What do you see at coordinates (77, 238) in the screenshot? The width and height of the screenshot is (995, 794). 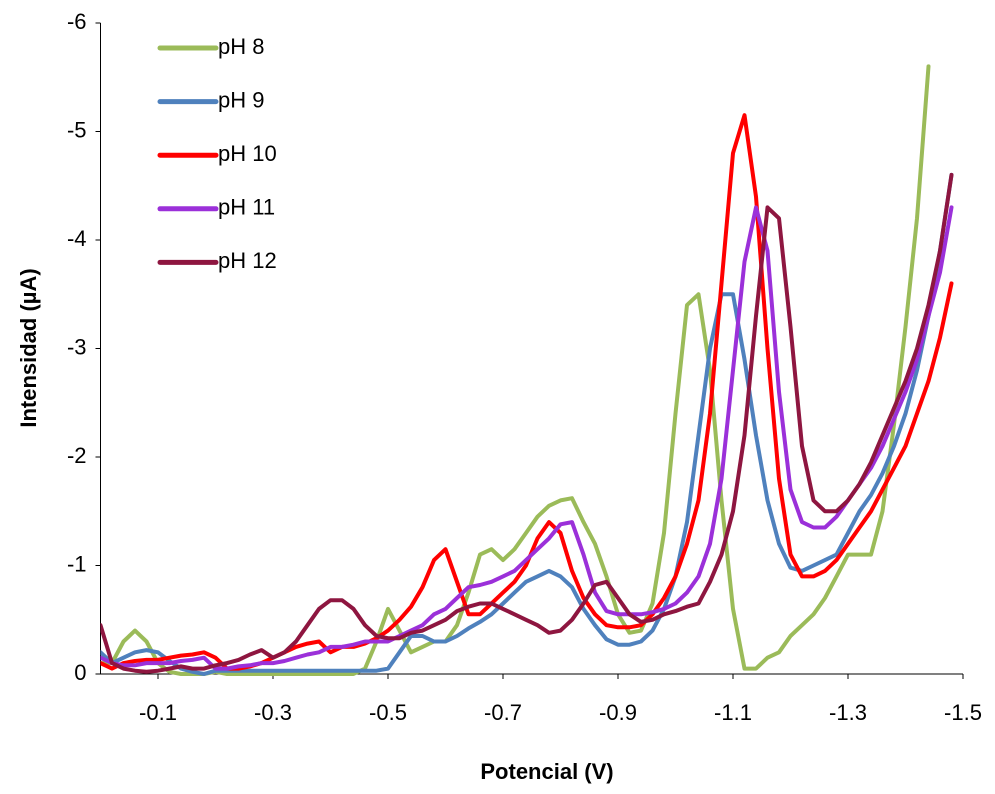 I see `y-tick-label: -4` at bounding box center [77, 238].